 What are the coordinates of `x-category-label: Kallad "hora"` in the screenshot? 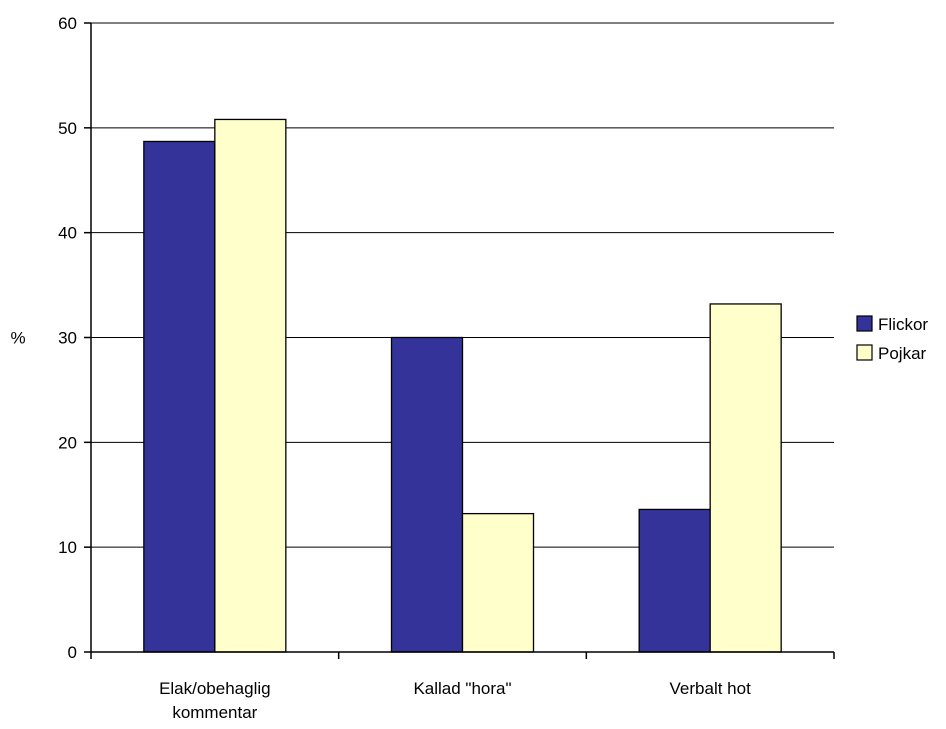 It's located at (462, 688).